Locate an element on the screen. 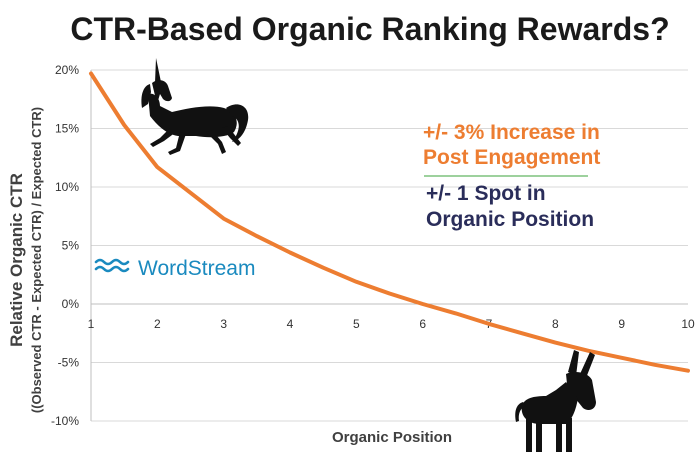 This screenshot has height=465, width=700. annotation-engagement-line-1: +/- 3% Increase in is located at coordinates (511, 132).